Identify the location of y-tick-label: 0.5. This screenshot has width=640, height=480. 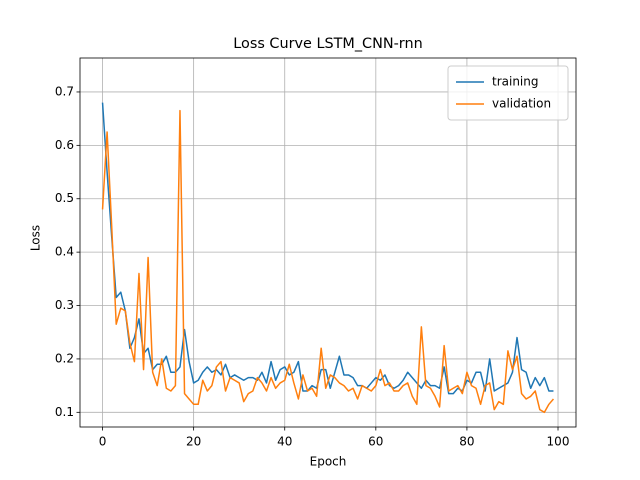
(64, 198).